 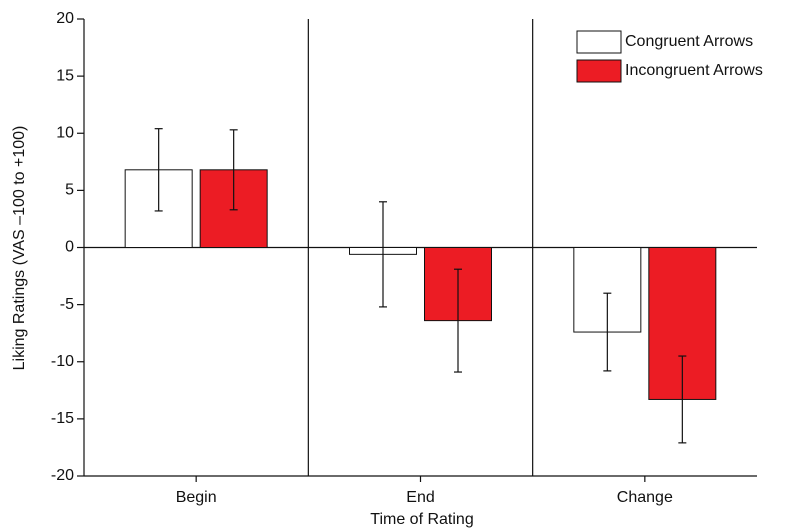 What do you see at coordinates (69, 190) in the screenshot?
I see `y-tick-label: 5` at bounding box center [69, 190].